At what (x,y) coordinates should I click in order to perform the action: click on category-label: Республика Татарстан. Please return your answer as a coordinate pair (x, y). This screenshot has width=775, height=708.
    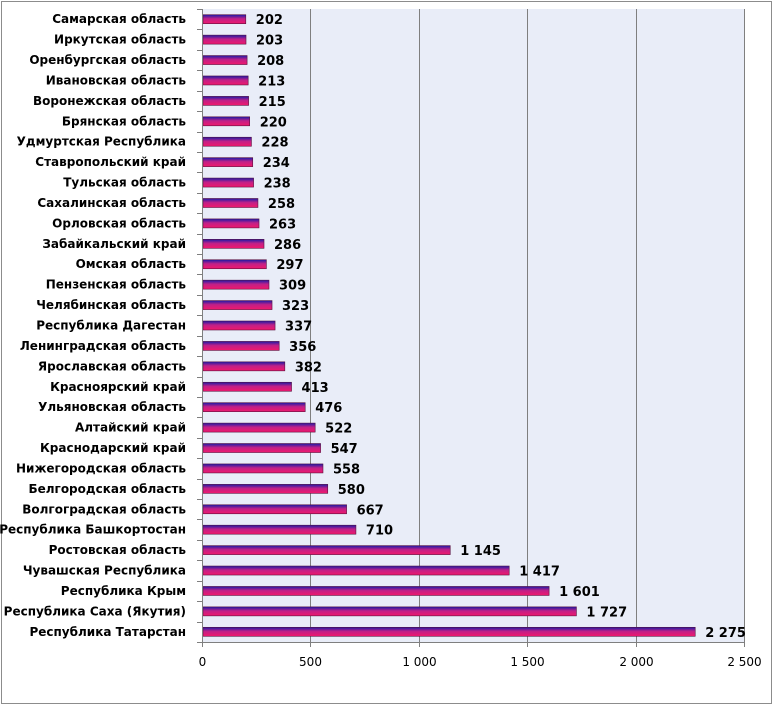
    Looking at the image, I should click on (107, 632).